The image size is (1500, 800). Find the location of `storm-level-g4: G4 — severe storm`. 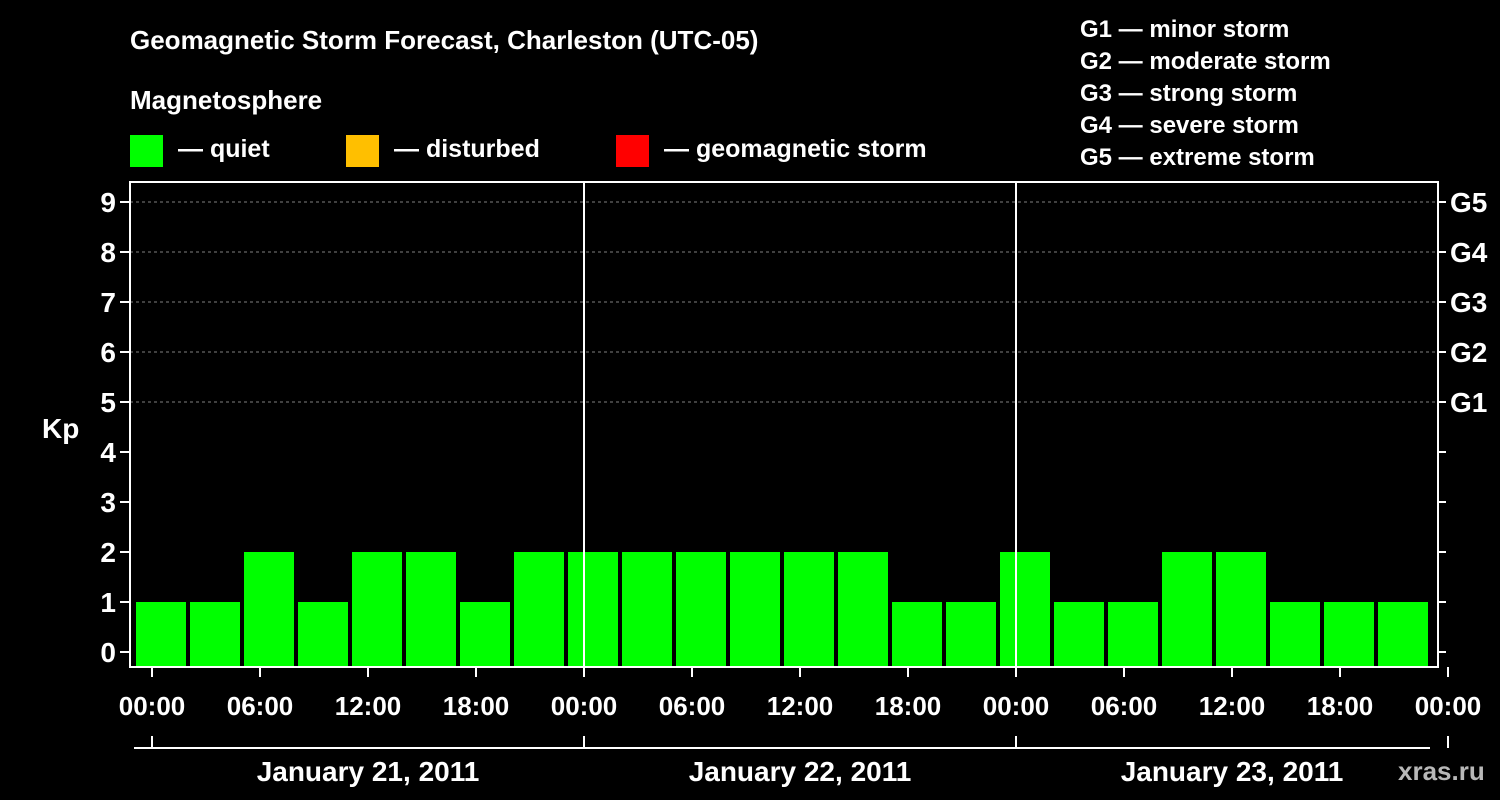

storm-level-g4: G4 — severe storm is located at coordinates (1189, 125).